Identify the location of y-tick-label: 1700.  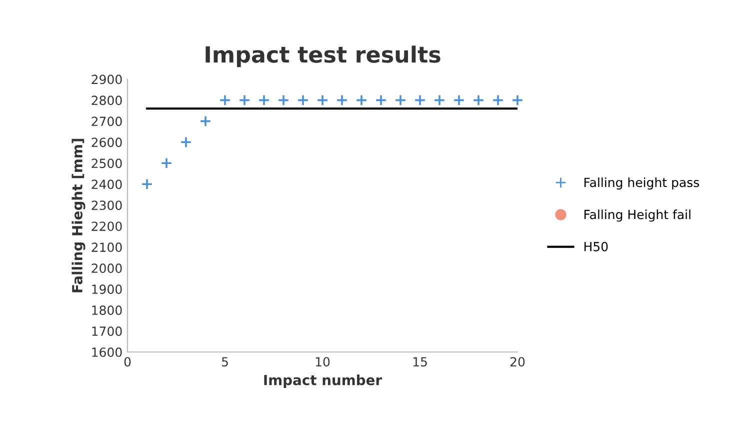
(107, 331).